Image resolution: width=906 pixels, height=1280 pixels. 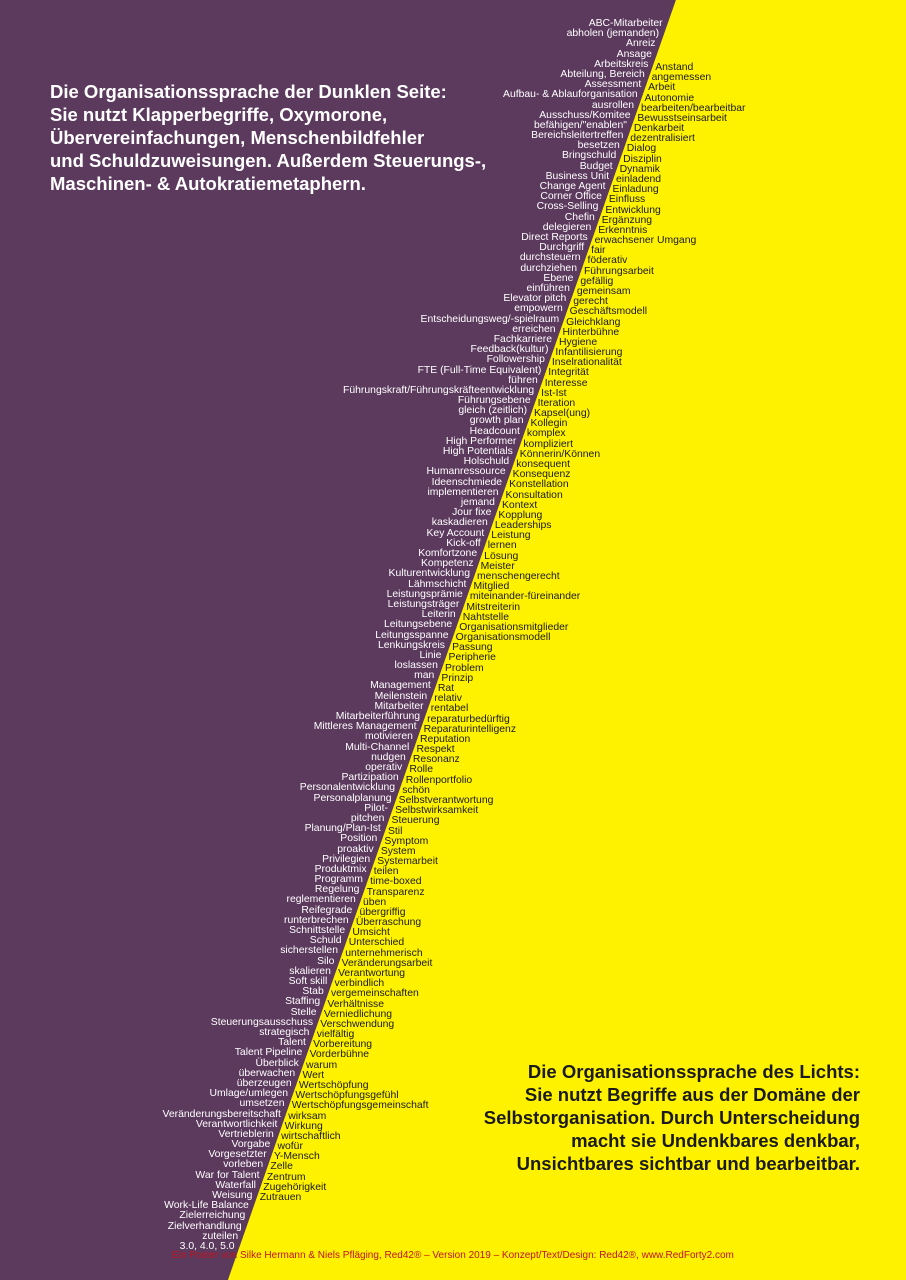 What do you see at coordinates (519, 505) in the screenshot?
I see `light-word: Kontext` at bounding box center [519, 505].